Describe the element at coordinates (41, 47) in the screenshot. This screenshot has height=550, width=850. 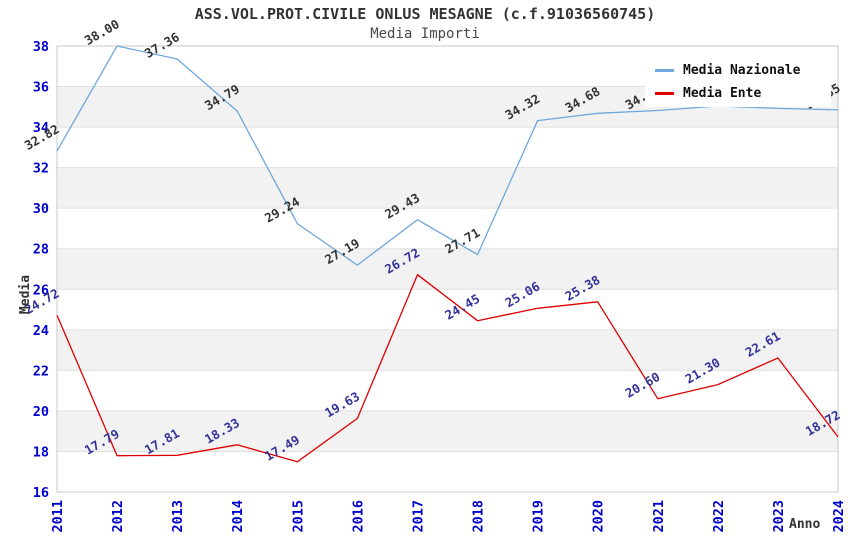
I see `y-tick-label: 38` at that location.